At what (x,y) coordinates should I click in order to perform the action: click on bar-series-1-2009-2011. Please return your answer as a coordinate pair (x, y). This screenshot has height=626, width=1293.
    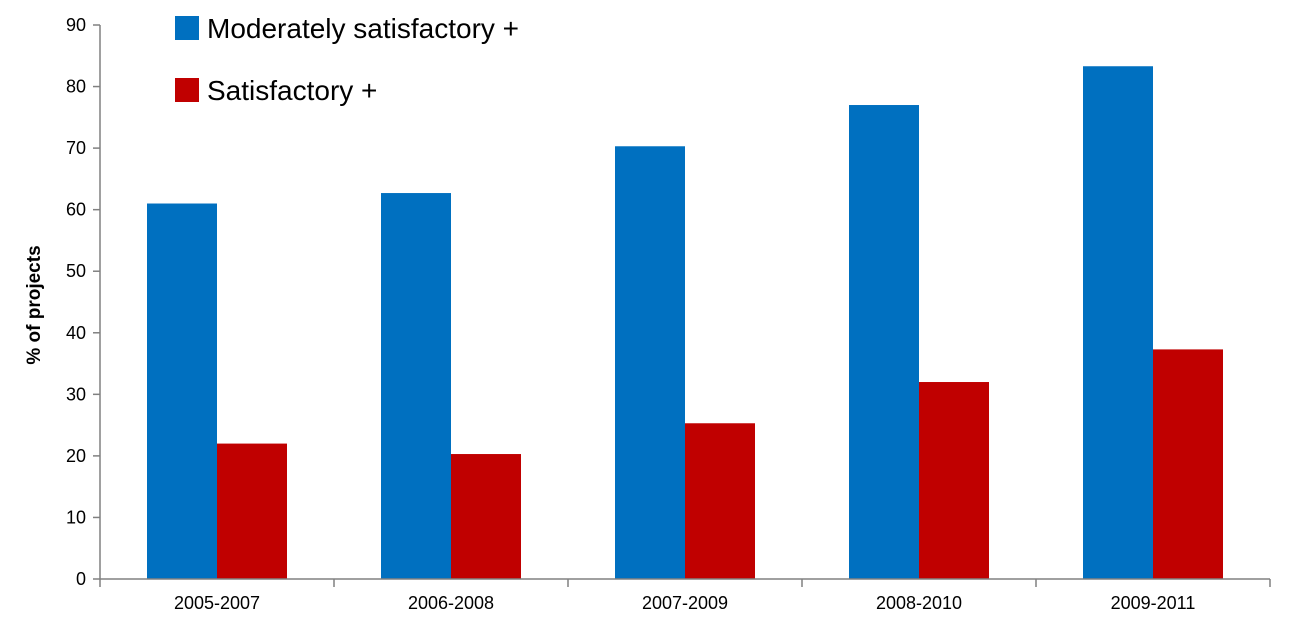
    Looking at the image, I should click on (1118, 322).